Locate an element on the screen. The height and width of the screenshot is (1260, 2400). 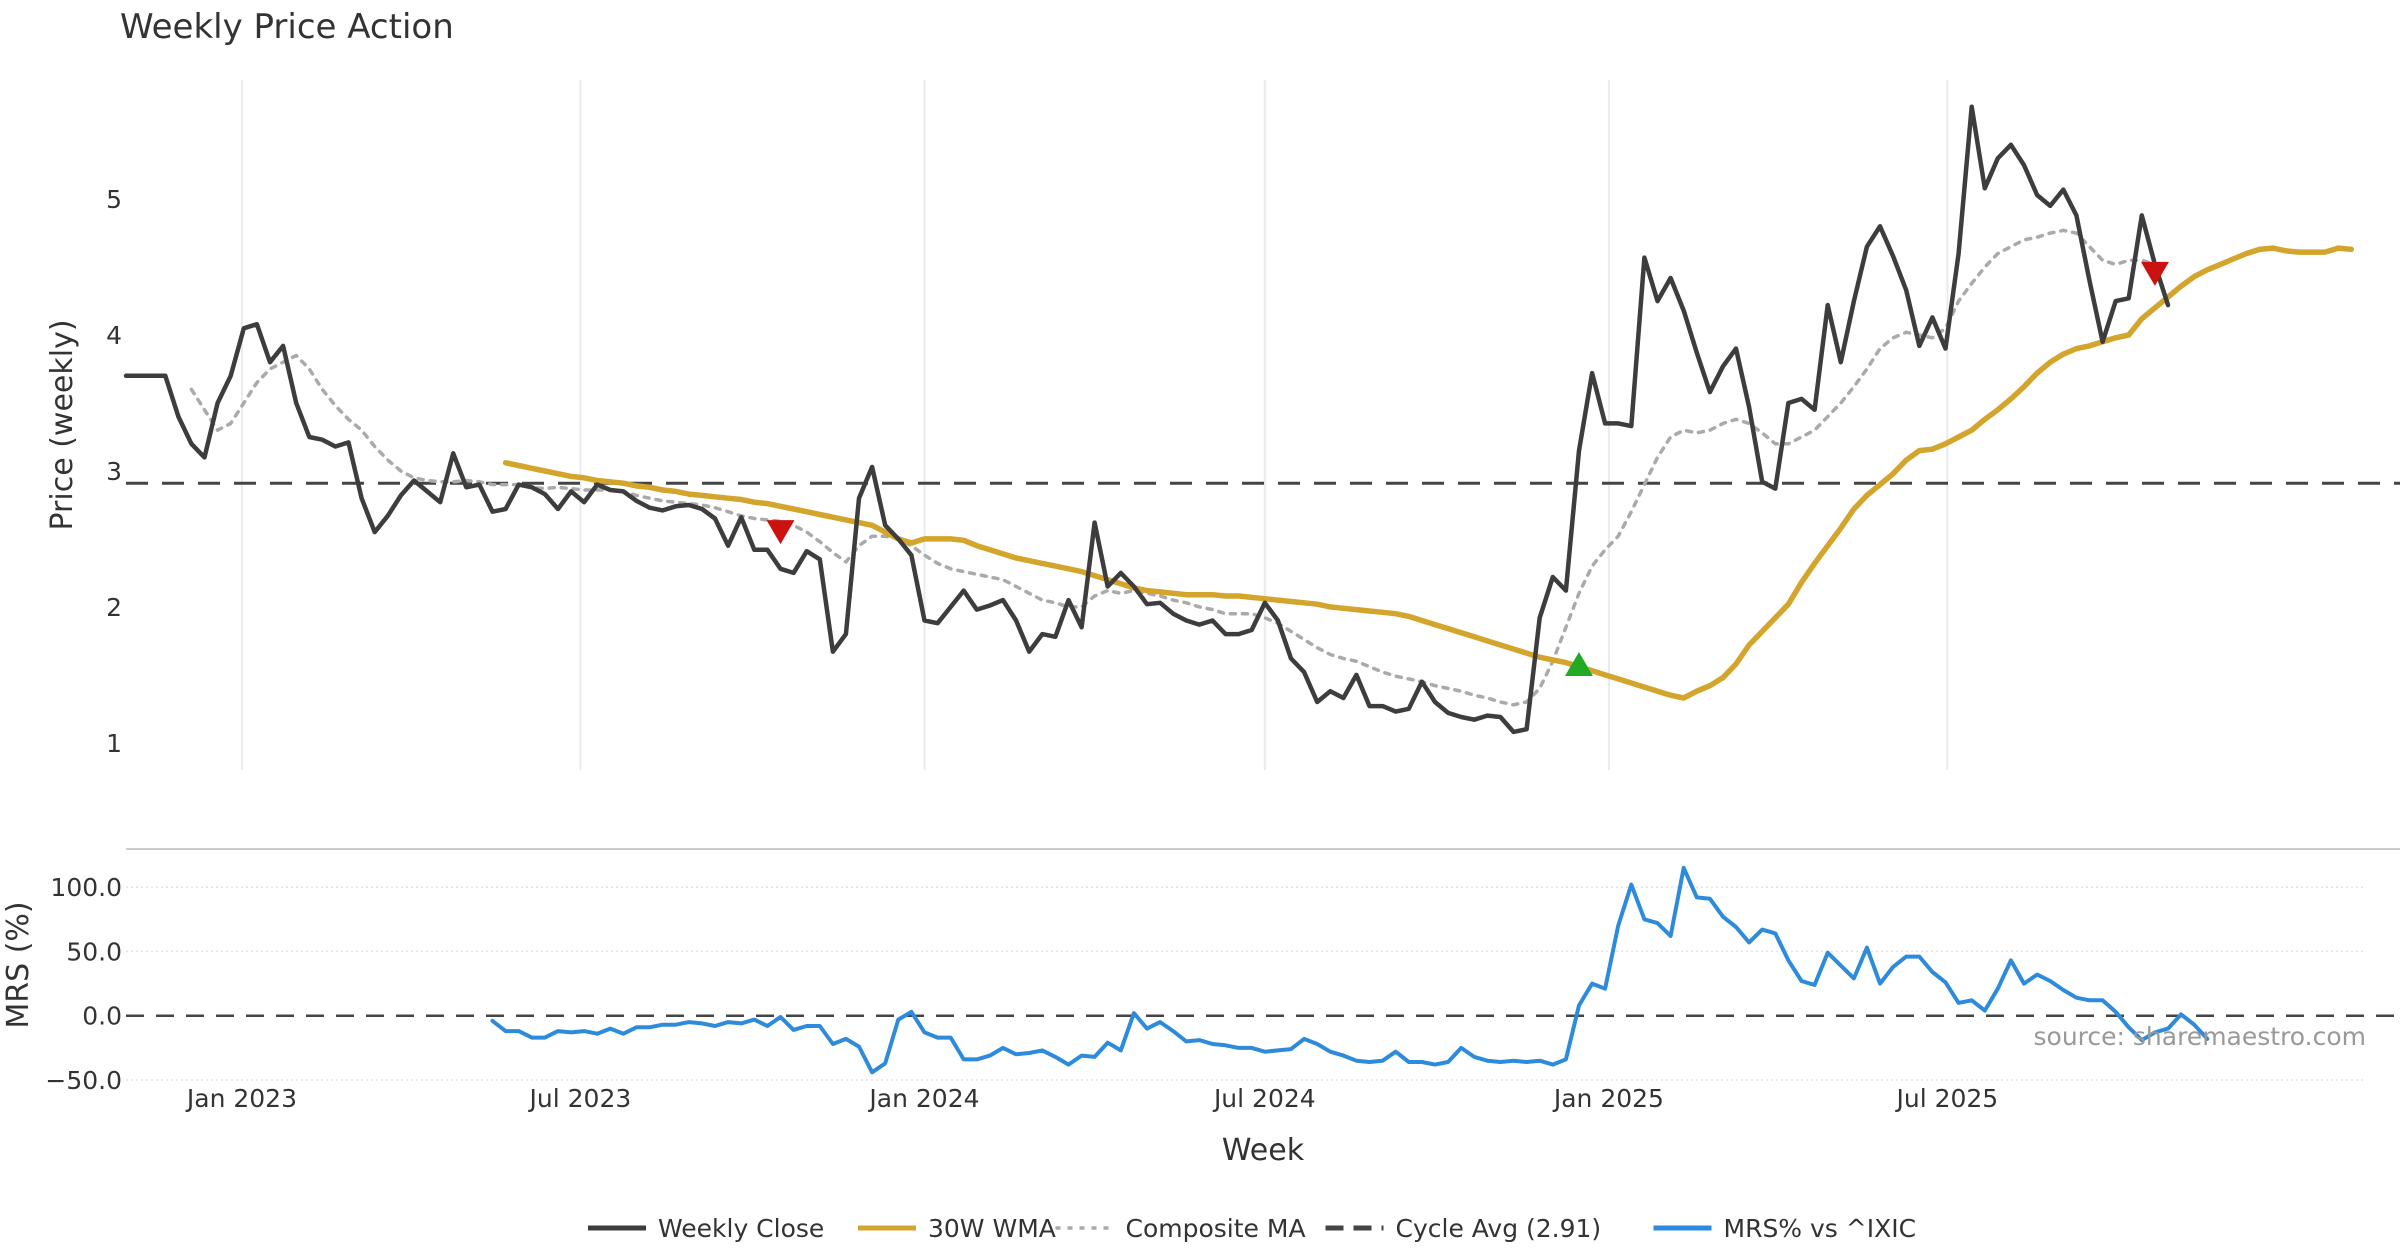
legend-label: MRS% vs ^IXIC is located at coordinates (1820, 1228).